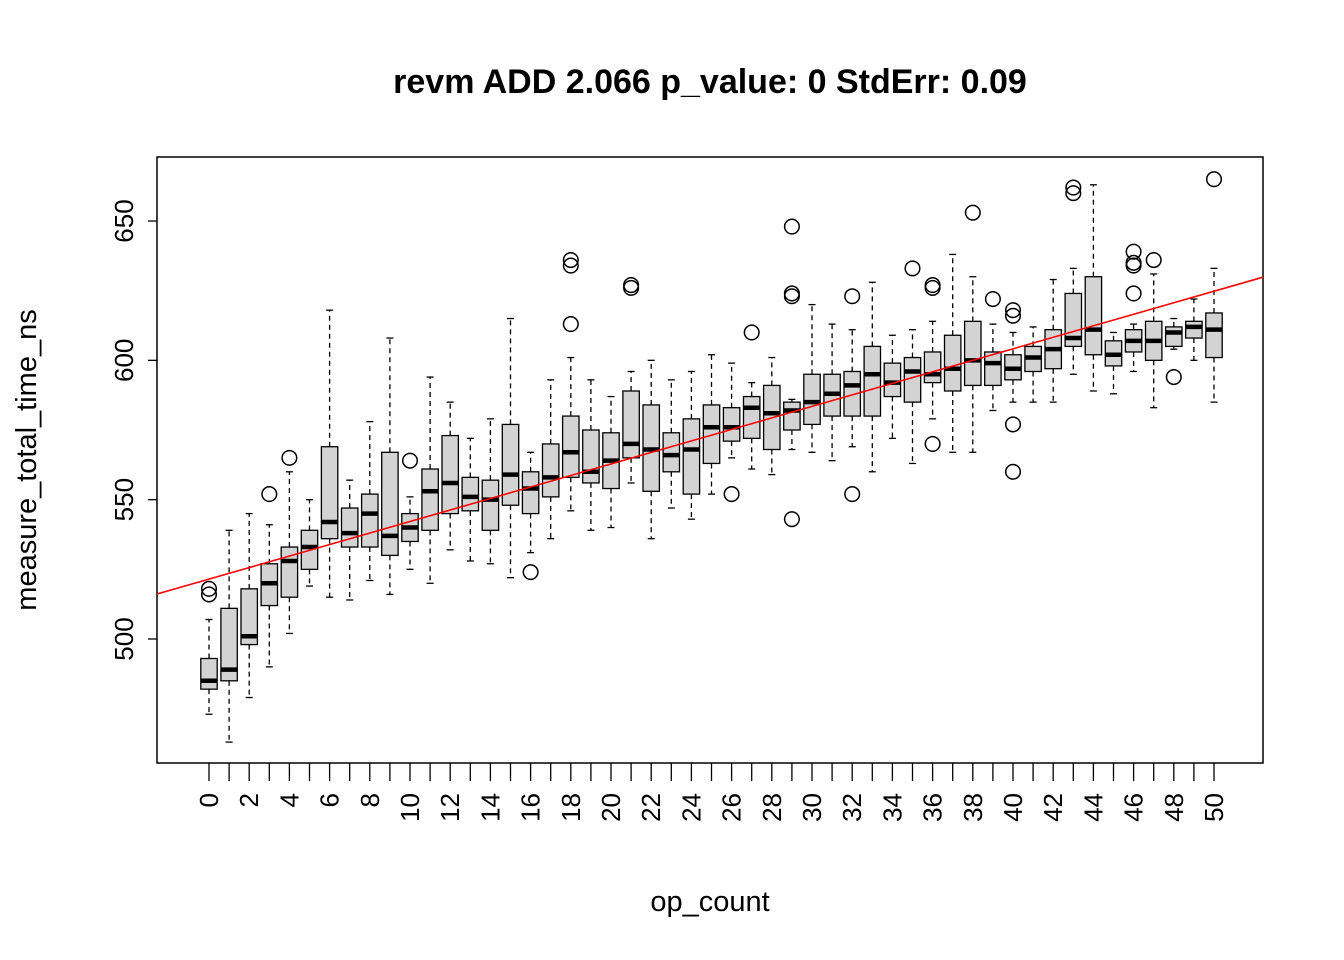  What do you see at coordinates (732, 807) in the screenshot?
I see `x-tick-label: 26` at bounding box center [732, 807].